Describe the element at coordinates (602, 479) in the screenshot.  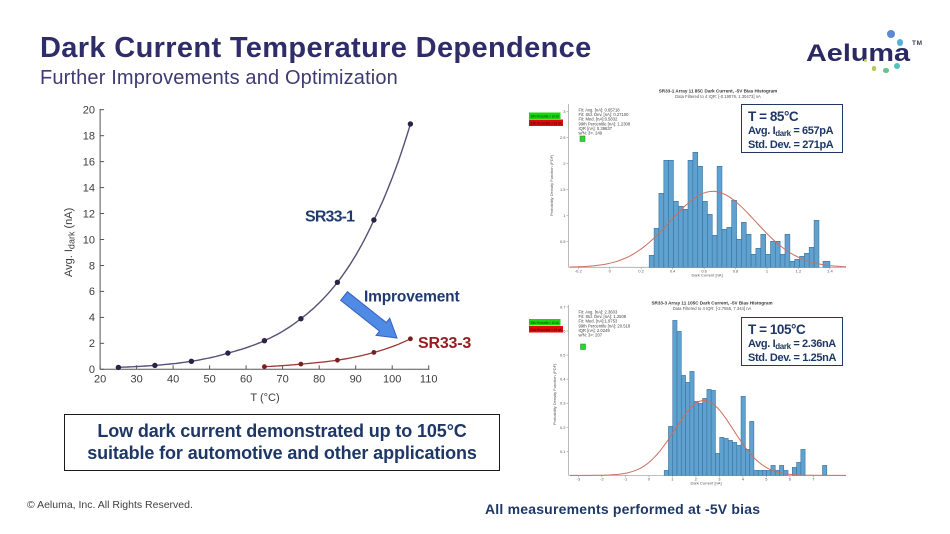
I see `svg-text: -2` at that location.